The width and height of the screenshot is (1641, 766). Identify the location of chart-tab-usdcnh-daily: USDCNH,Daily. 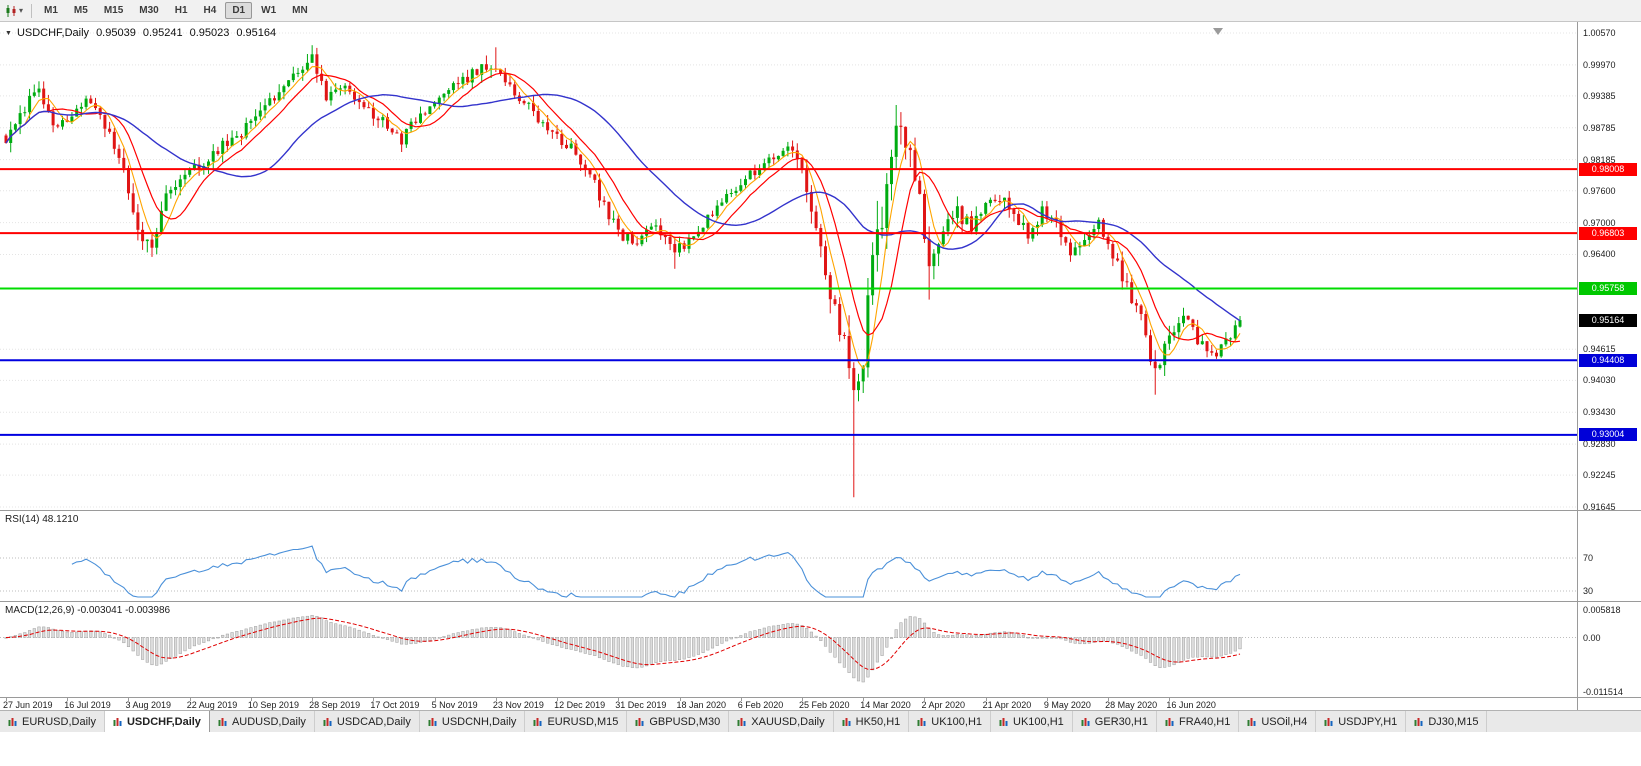
(472, 721).